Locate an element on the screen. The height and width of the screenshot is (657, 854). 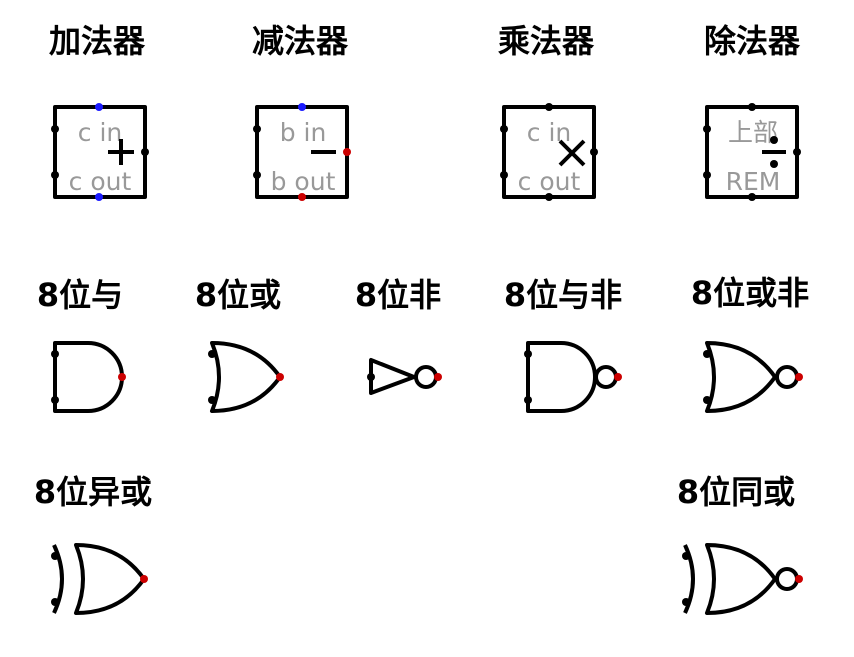
nor8-component: 8位或非 is located at coordinates (750, 343).